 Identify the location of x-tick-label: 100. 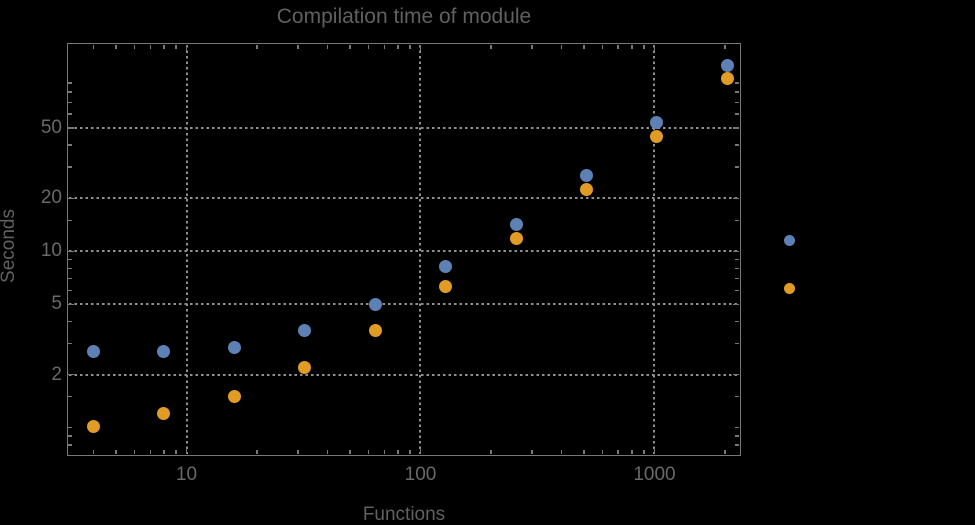
(420, 474).